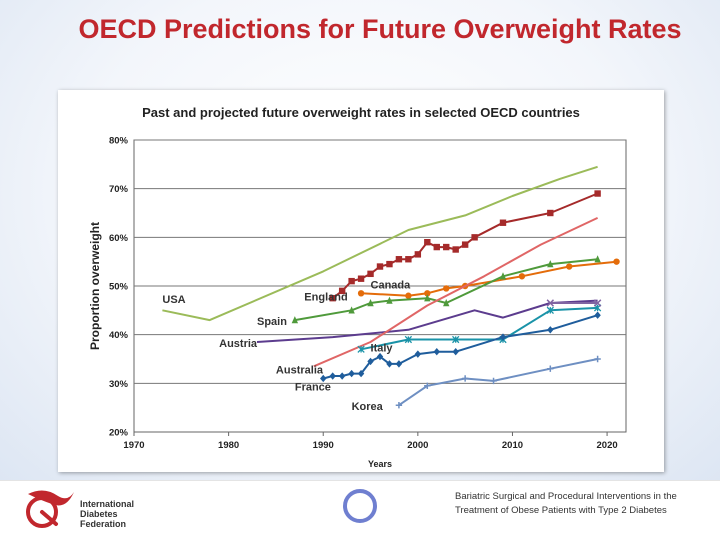  I want to click on y-tick-label: 20%, so click(119, 433).